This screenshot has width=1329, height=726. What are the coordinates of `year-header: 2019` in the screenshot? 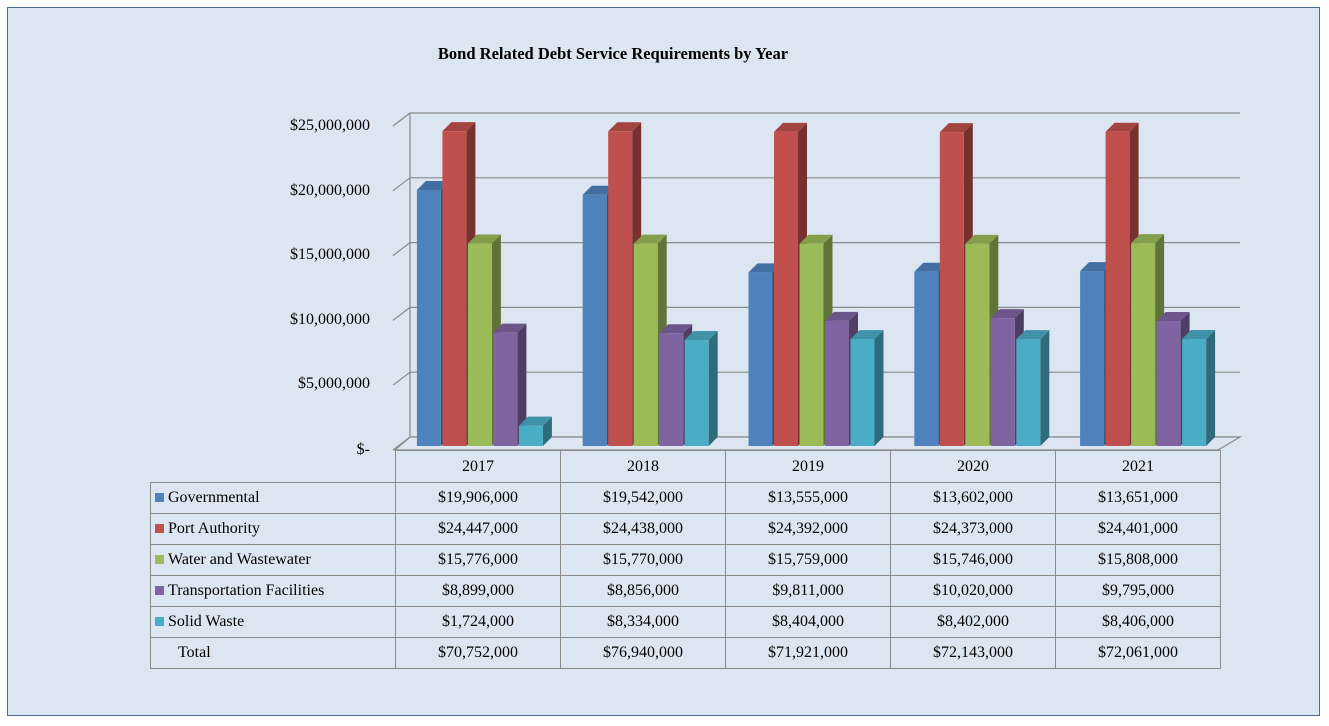 It's located at (808, 466).